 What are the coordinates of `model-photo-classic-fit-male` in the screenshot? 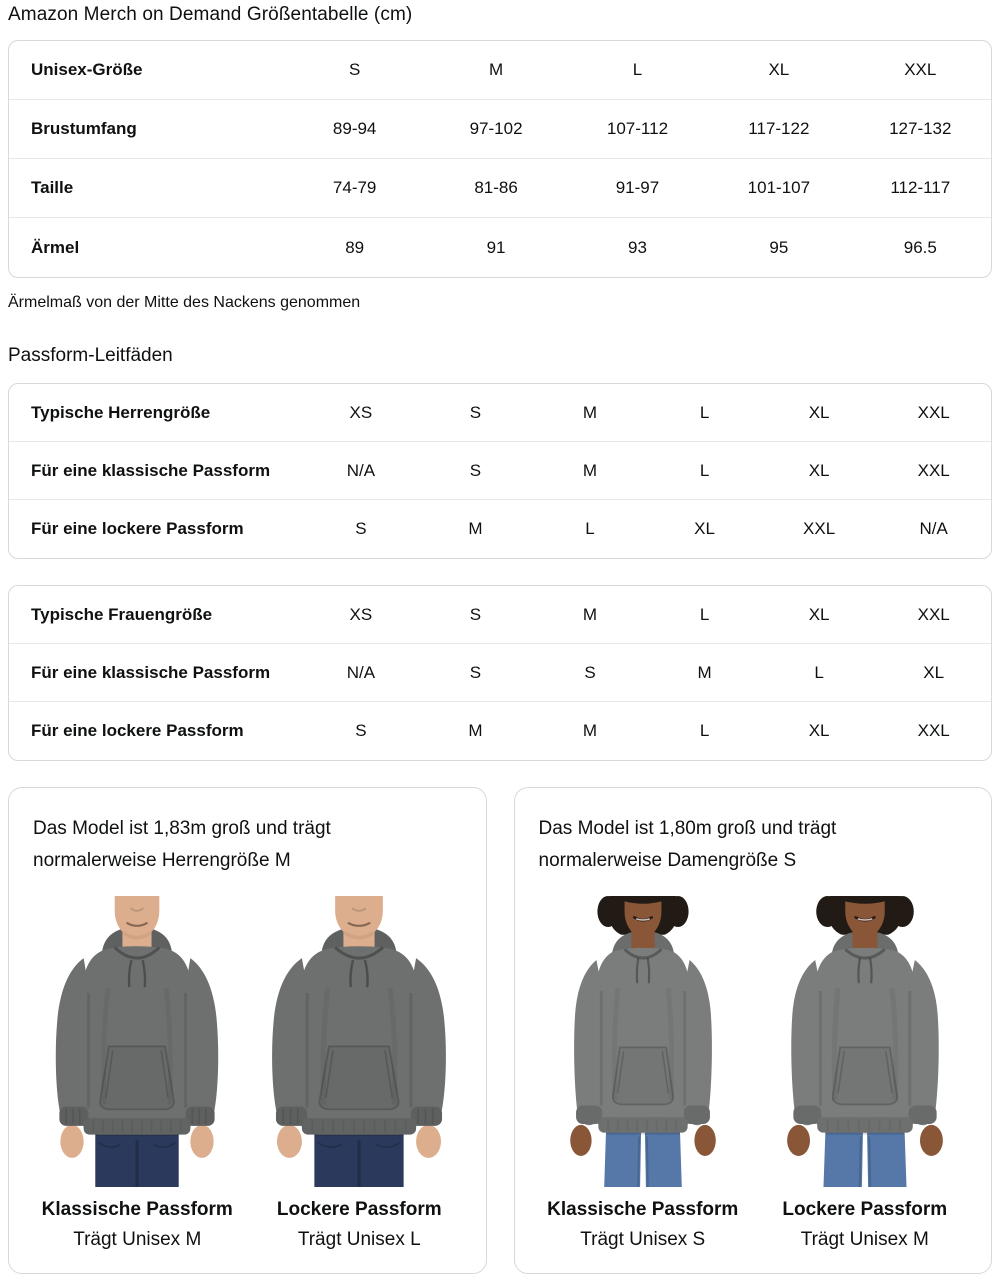 It's located at (137, 1039).